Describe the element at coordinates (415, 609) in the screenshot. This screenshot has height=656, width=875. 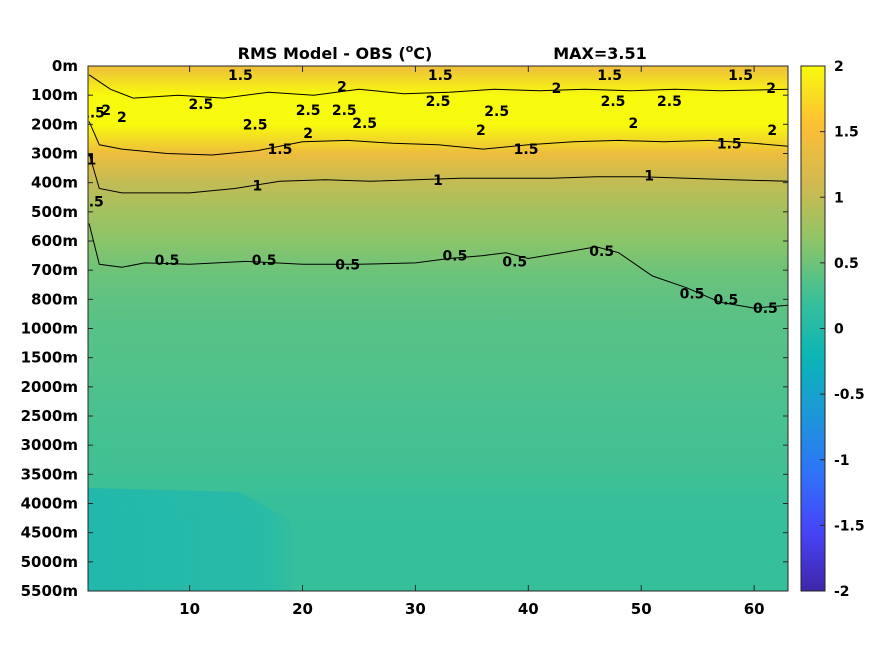
I see `x-tick-label: 30` at that location.